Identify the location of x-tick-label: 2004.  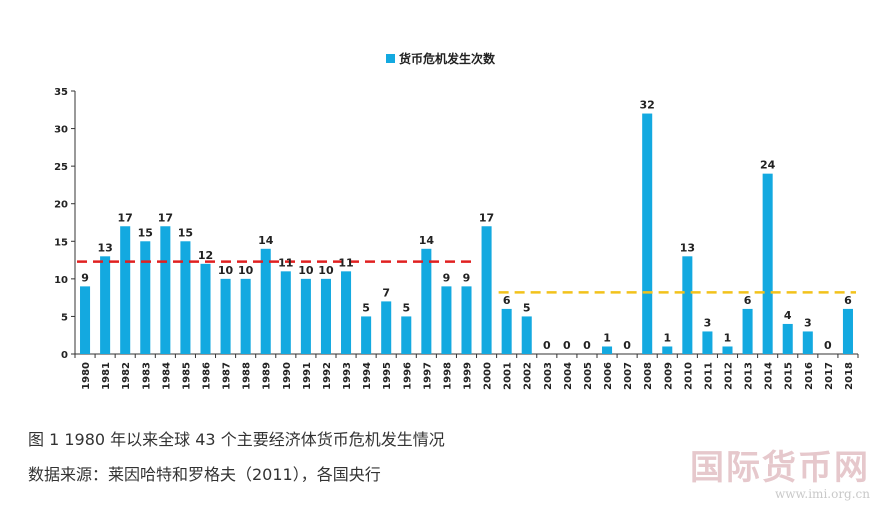
(568, 376).